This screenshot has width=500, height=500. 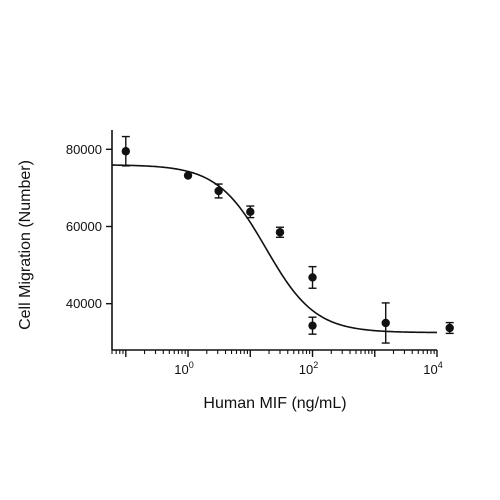 What do you see at coordinates (84, 303) in the screenshot?
I see `y-tick-label: 40000` at bounding box center [84, 303].